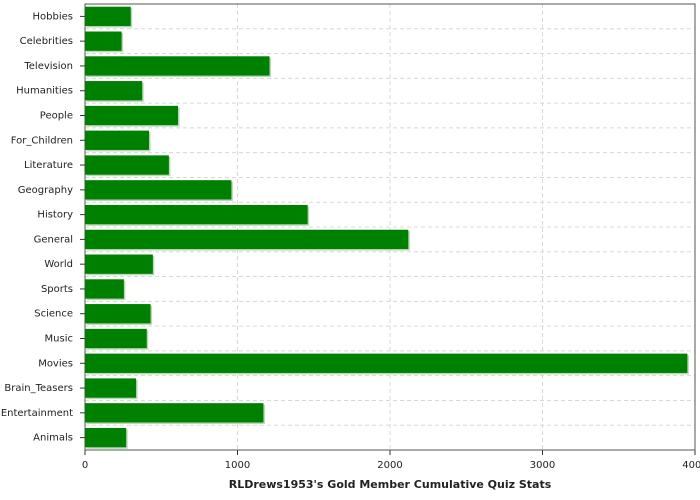 The height and width of the screenshot is (500, 700). What do you see at coordinates (37, 413) in the screenshot?
I see `y-tick-label: Entertainment` at bounding box center [37, 413].